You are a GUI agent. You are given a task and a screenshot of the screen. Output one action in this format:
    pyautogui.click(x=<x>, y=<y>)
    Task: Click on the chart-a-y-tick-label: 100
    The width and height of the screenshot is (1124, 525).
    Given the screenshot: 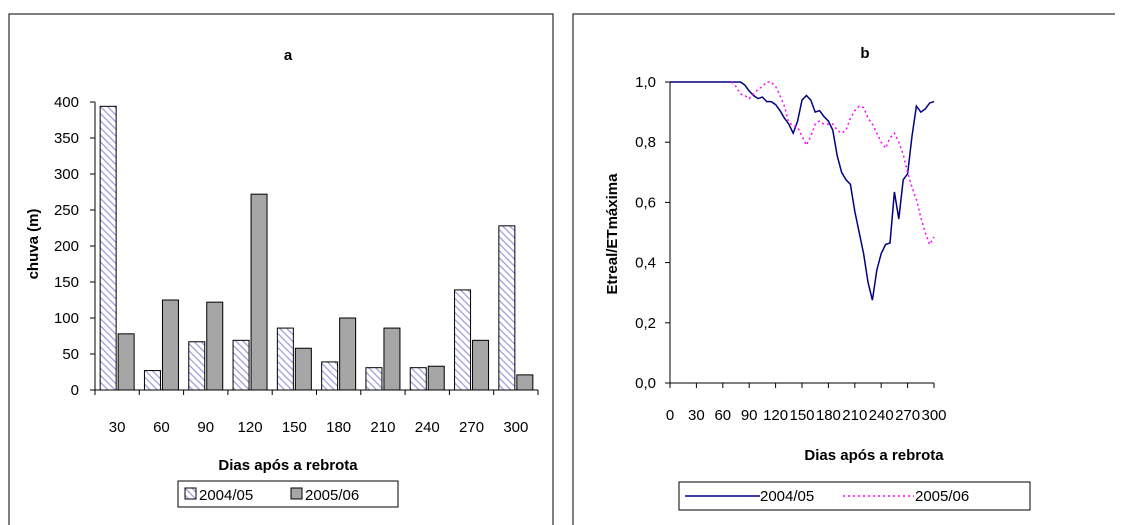 What is the action you would take?
    pyautogui.click(x=66, y=318)
    